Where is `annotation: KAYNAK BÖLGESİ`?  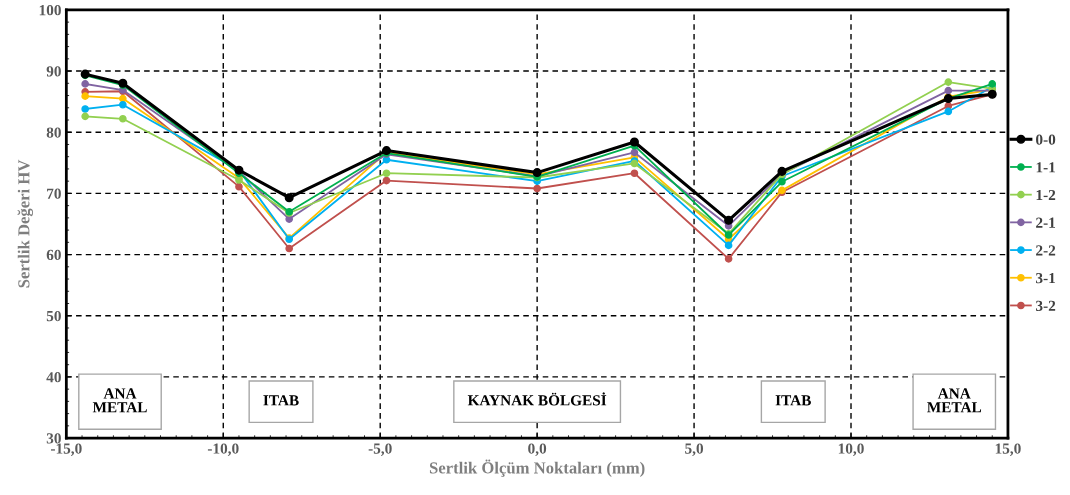
annotation: KAYNAK BÖLGESİ is located at coordinates (537, 399).